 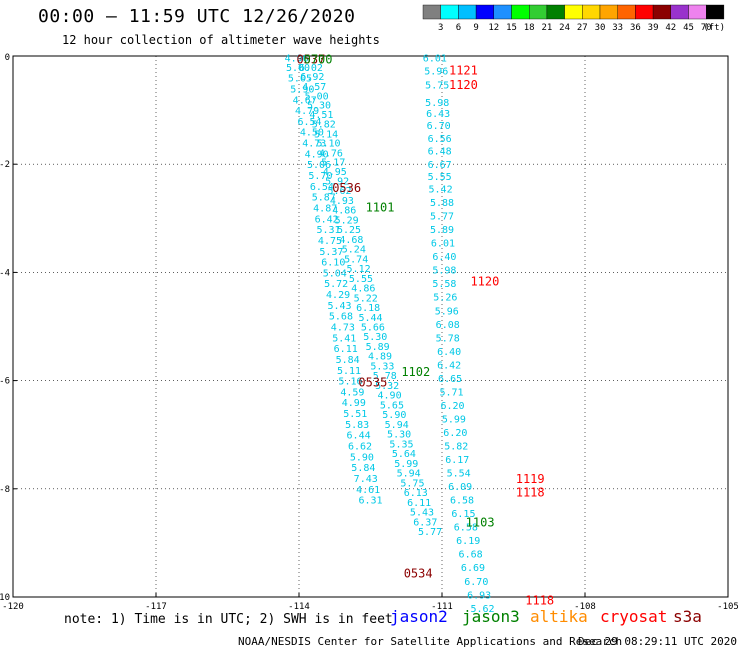 I want to click on time-label: 1102, so click(x=415, y=372).